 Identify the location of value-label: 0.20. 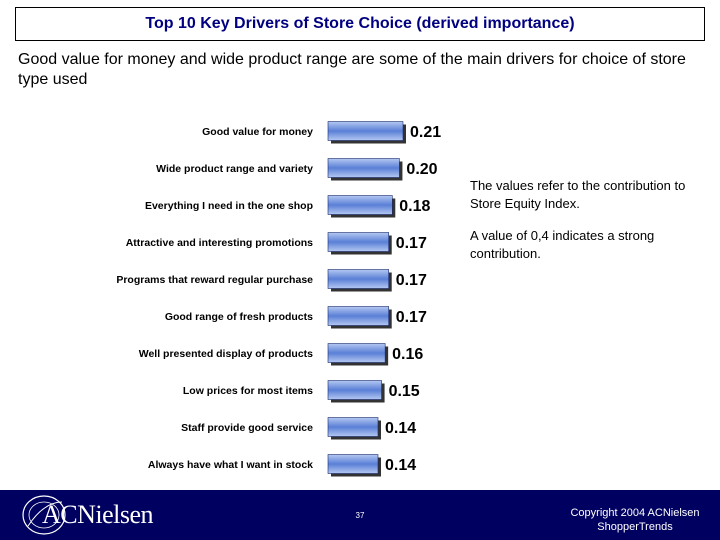
(421, 169).